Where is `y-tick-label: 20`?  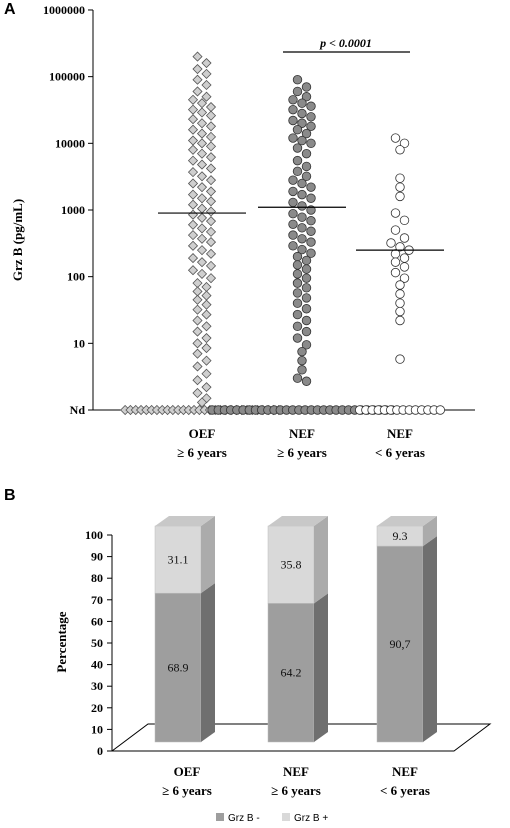 y-tick-label: 20 is located at coordinates (97, 708).